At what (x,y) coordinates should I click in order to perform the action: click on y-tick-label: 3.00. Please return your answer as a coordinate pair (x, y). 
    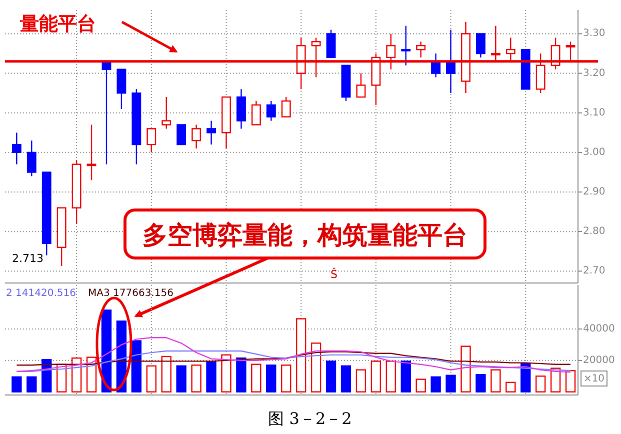
    Looking at the image, I should click on (594, 152).